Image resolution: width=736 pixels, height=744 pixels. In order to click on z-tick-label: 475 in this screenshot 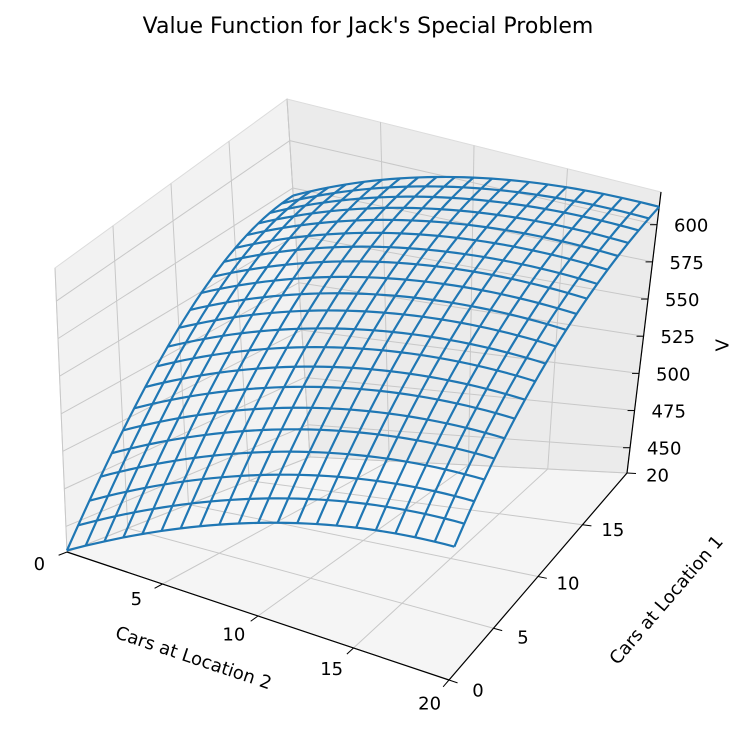, I will do `click(669, 412)`.